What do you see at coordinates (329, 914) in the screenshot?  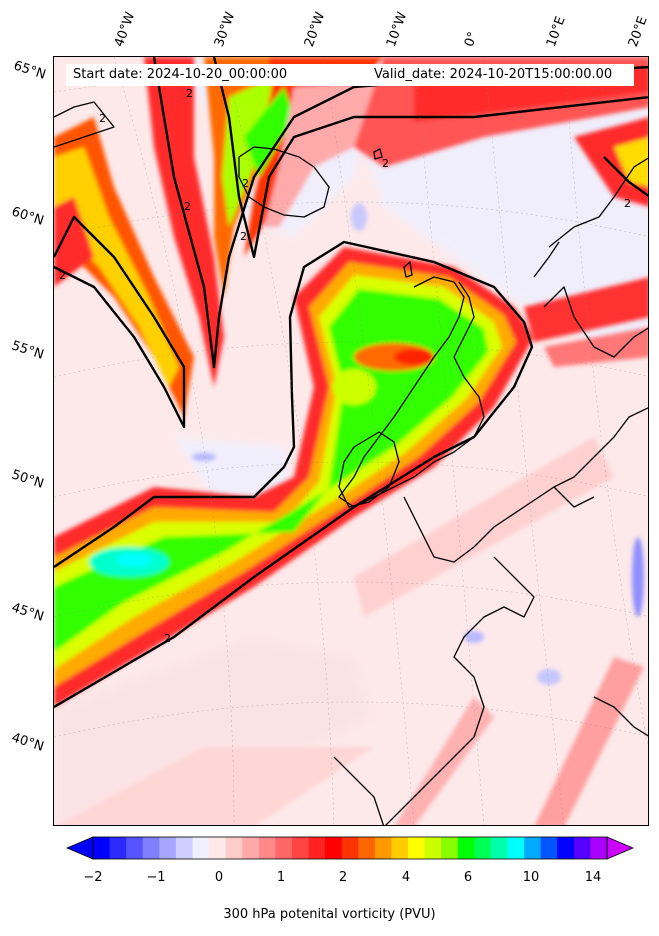 I see `colorbar-label: 300 hPa potenital vorticity (PVU)` at bounding box center [329, 914].